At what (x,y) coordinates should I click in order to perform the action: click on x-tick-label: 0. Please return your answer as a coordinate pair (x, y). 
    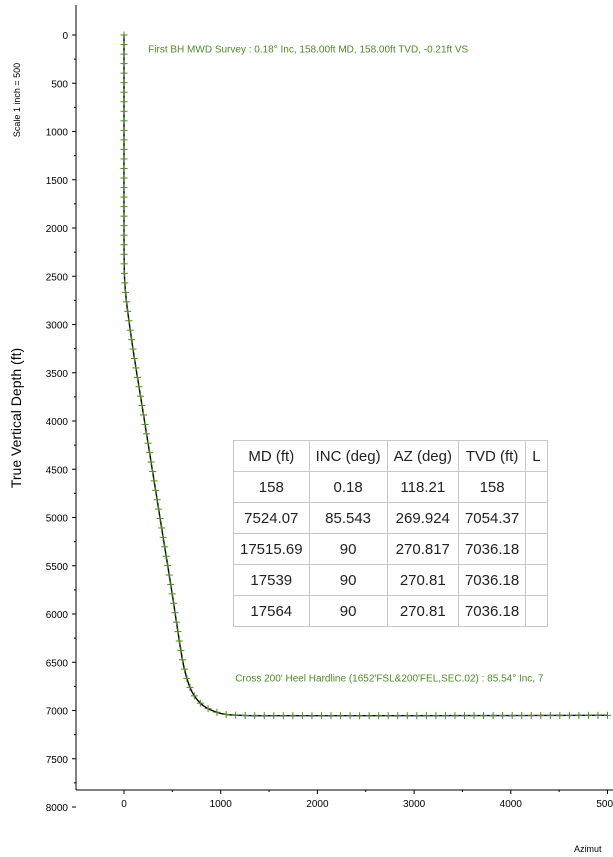
    Looking at the image, I should click on (124, 804).